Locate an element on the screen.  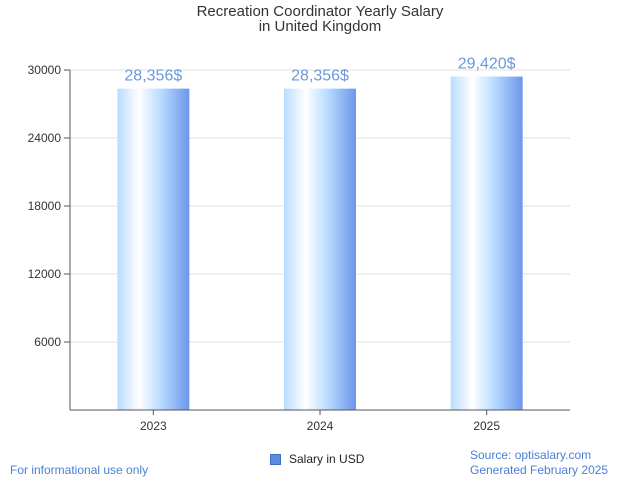
chart-title-line-2: in United Kingdom is located at coordinates (320, 26).